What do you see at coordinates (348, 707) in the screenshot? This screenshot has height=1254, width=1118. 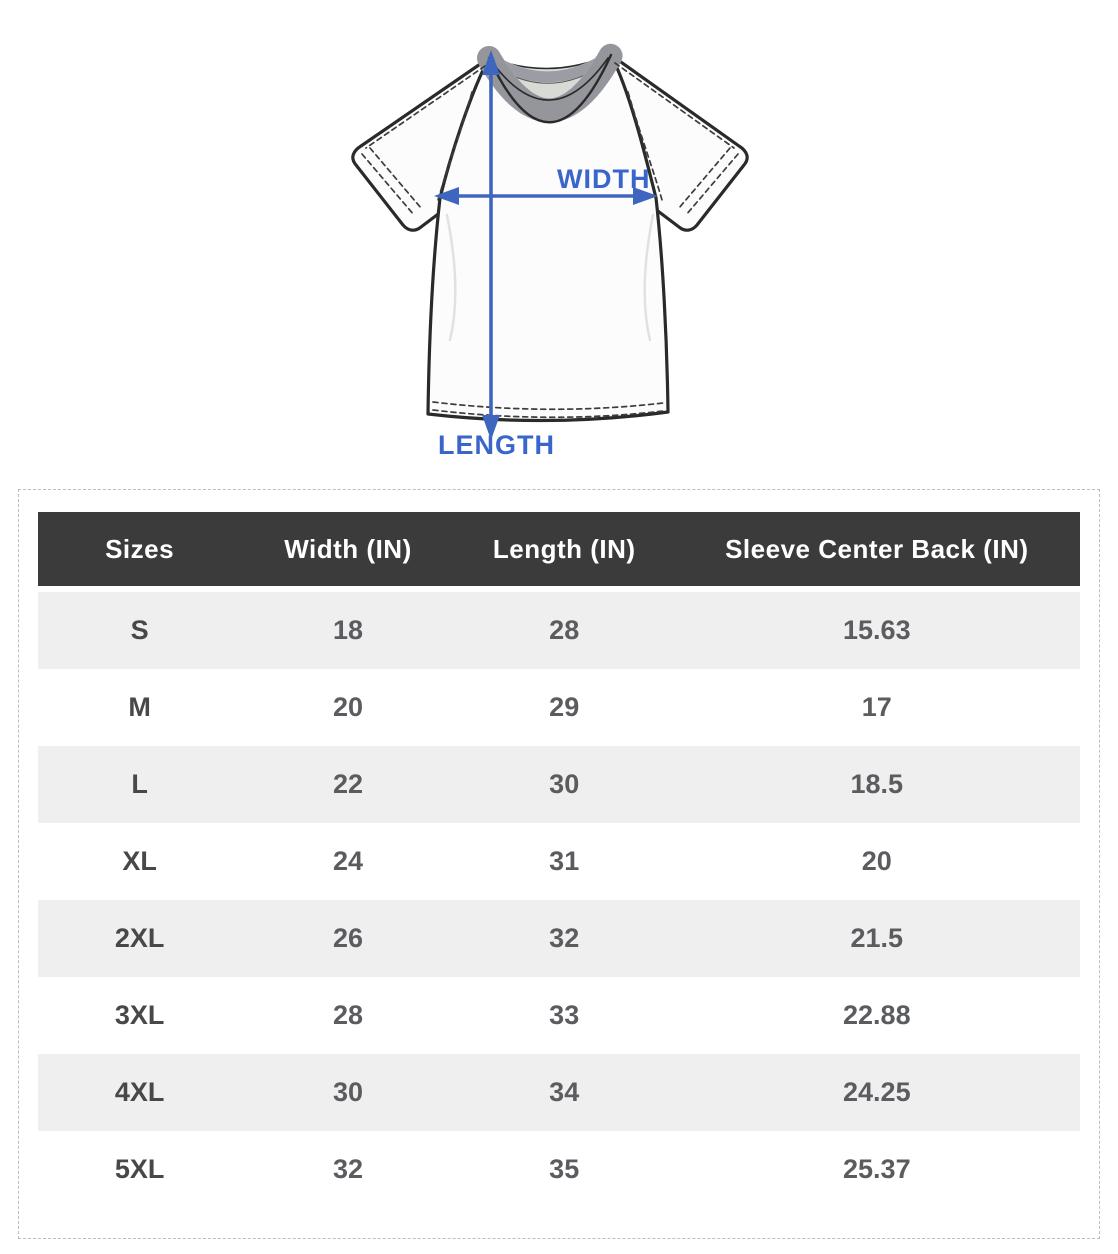 I see `width-cell: 20` at bounding box center [348, 707].